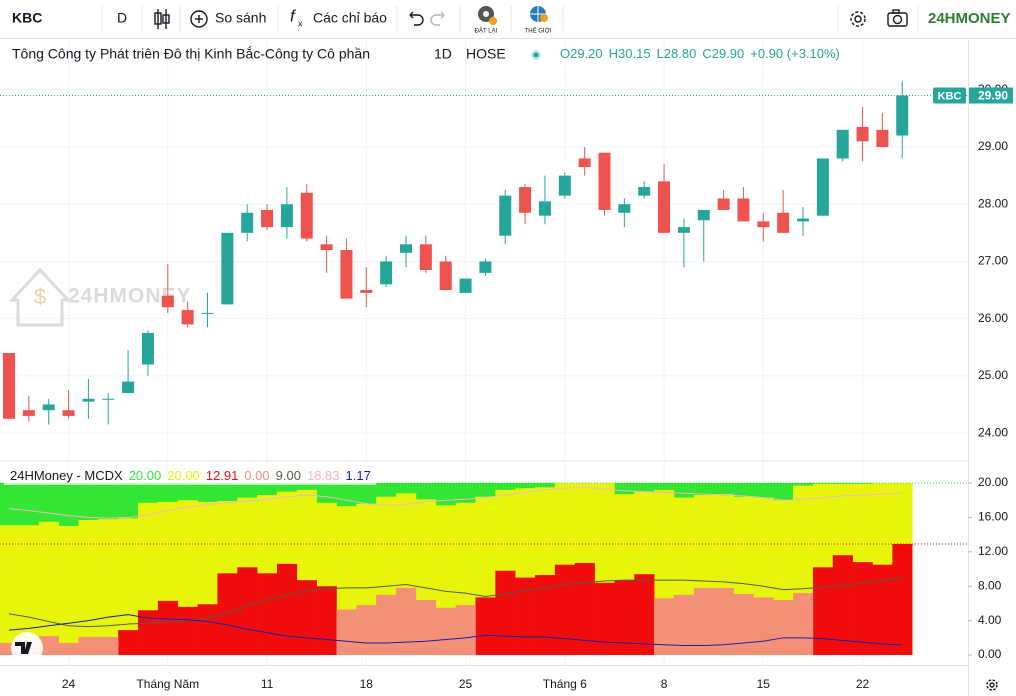 The width and height of the screenshot is (1016, 696). I want to click on interval: D, so click(122, 18).